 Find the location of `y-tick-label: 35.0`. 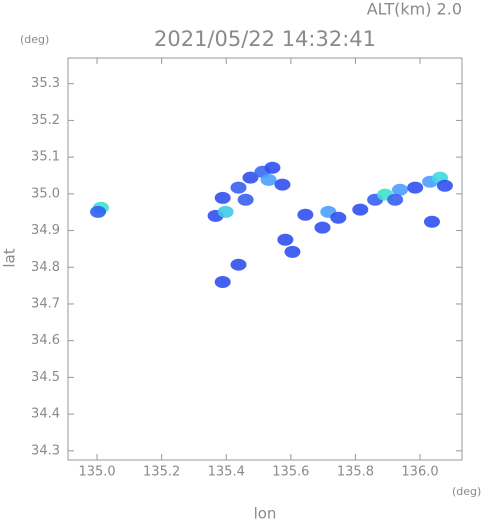

y-tick-label: 35.0 is located at coordinates (45, 193).